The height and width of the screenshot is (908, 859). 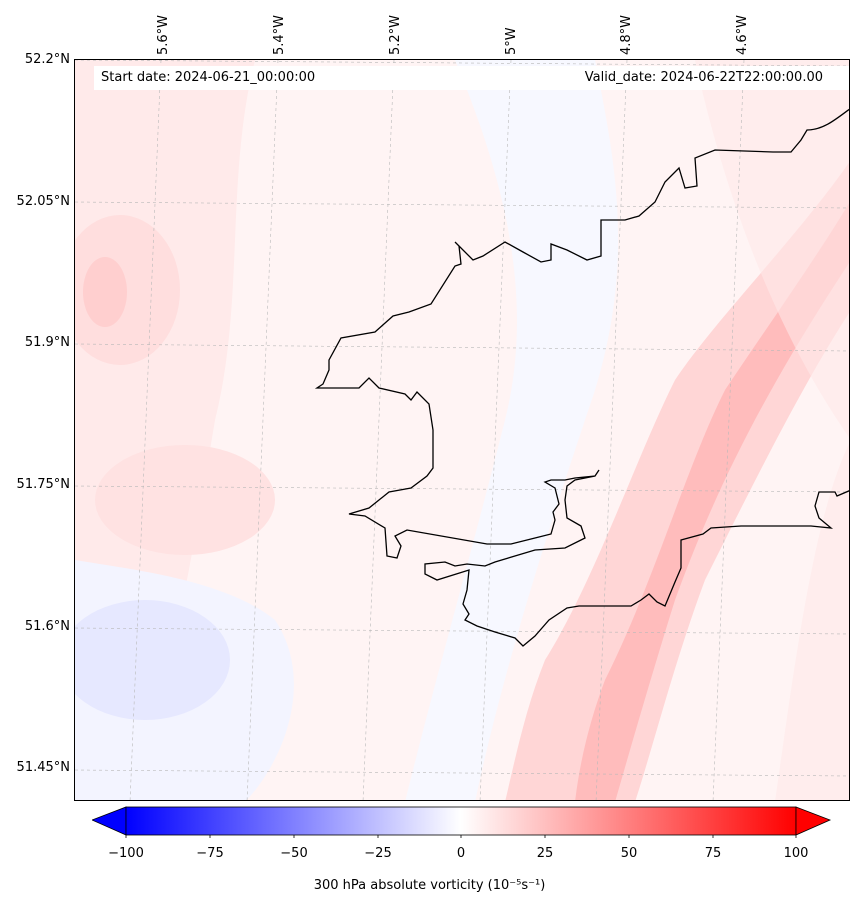 What do you see at coordinates (713, 853) in the screenshot?
I see `colorbar-tick-label: 75` at bounding box center [713, 853].